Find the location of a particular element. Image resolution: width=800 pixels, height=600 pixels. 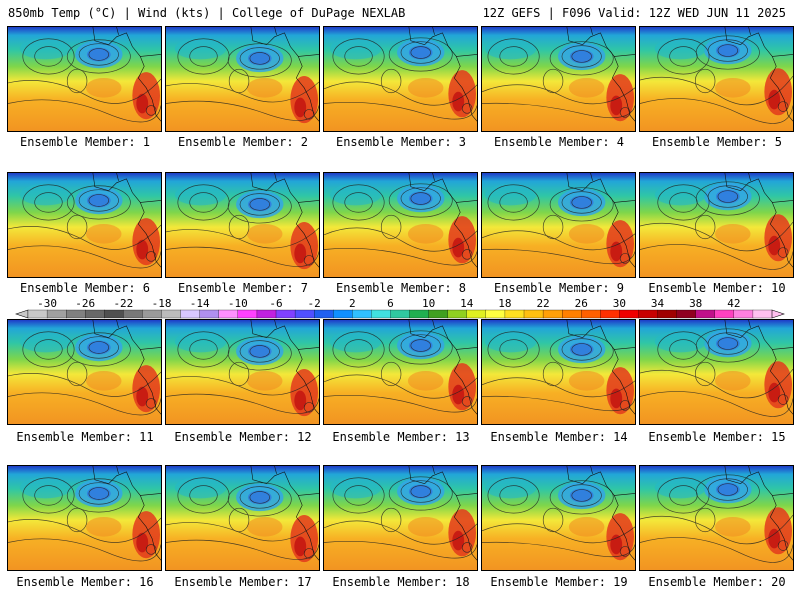

colorbar-tick-label: 26 is located at coordinates (581, 303).